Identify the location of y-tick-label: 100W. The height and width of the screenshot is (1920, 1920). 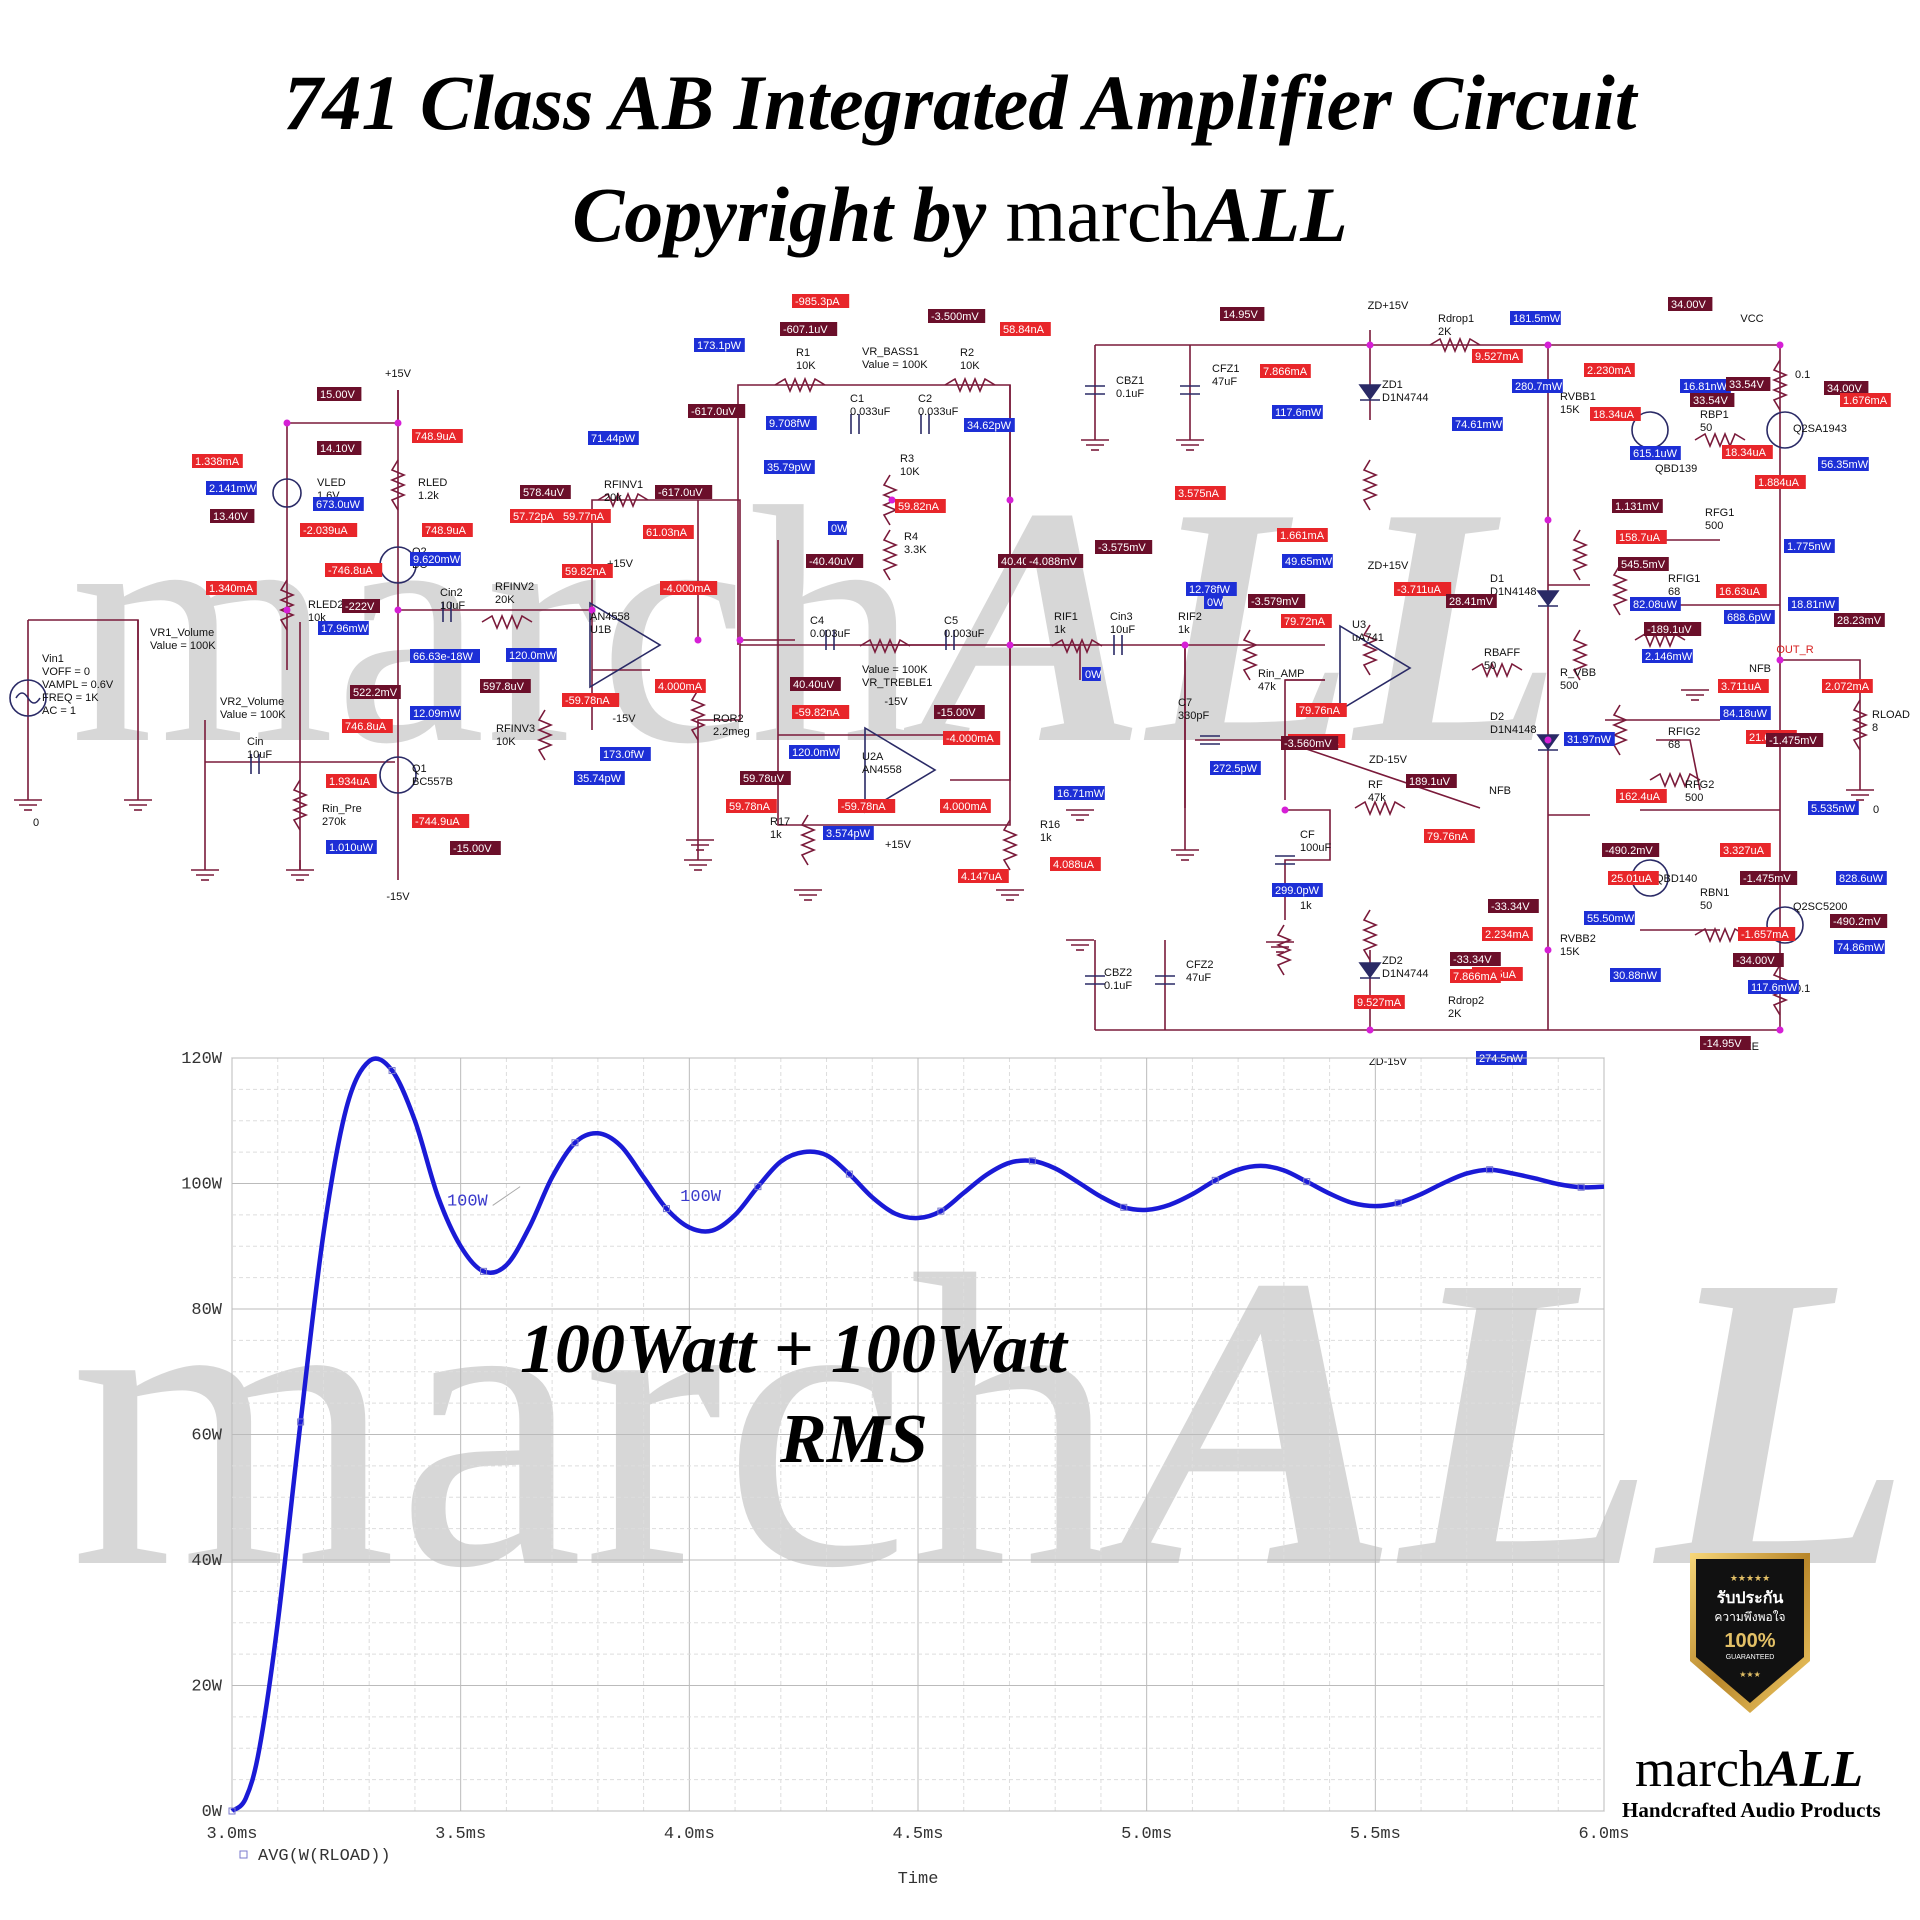
(202, 1185).